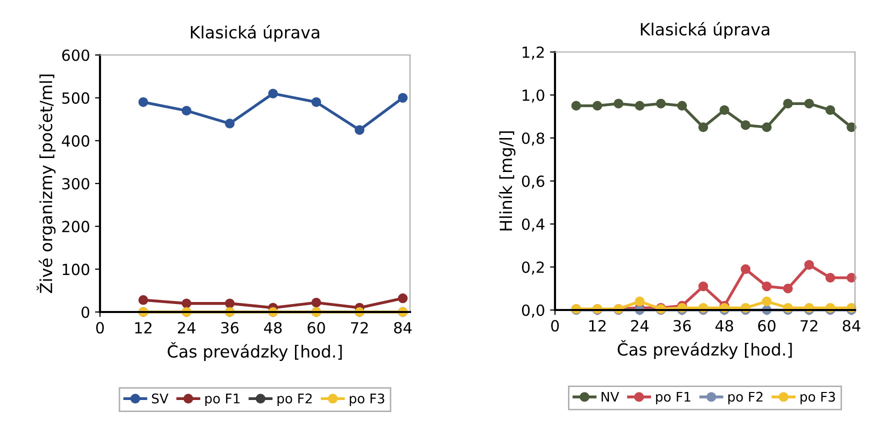 This screenshot has height=425, width=878. Describe the element at coordinates (507, 180) in the screenshot. I see `y-axis-title: Hliník [mg/l]` at that location.